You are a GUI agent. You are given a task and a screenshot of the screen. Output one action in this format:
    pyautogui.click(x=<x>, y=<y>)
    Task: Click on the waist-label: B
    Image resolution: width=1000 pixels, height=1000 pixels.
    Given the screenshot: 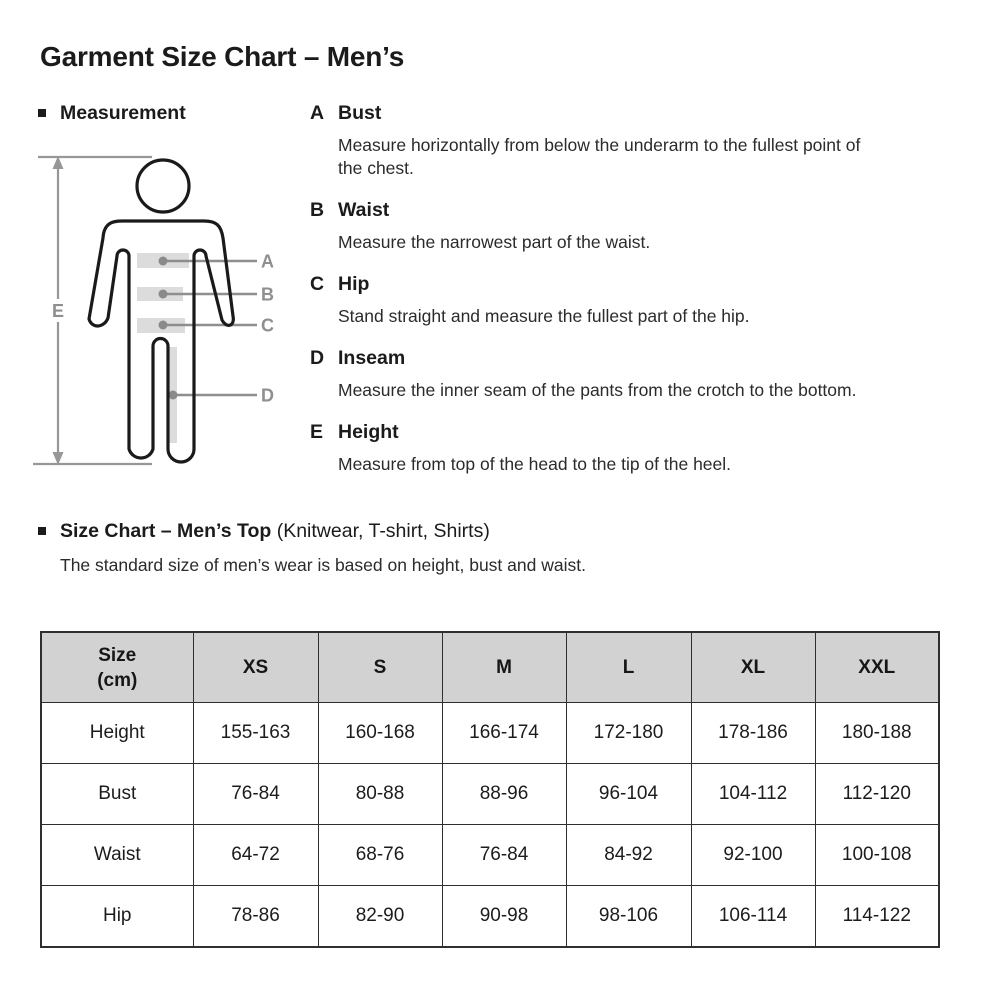 What is the action you would take?
    pyautogui.click(x=267, y=295)
    